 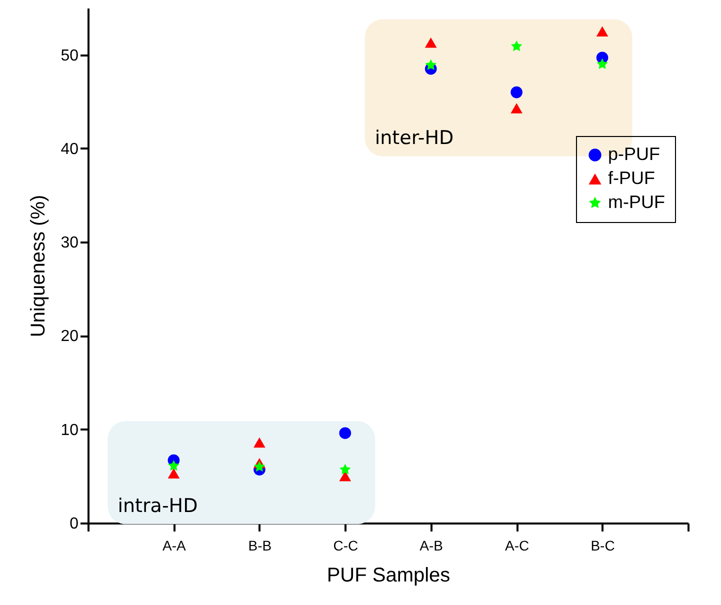 I want to click on annotation: inter-HD, so click(x=414, y=138).